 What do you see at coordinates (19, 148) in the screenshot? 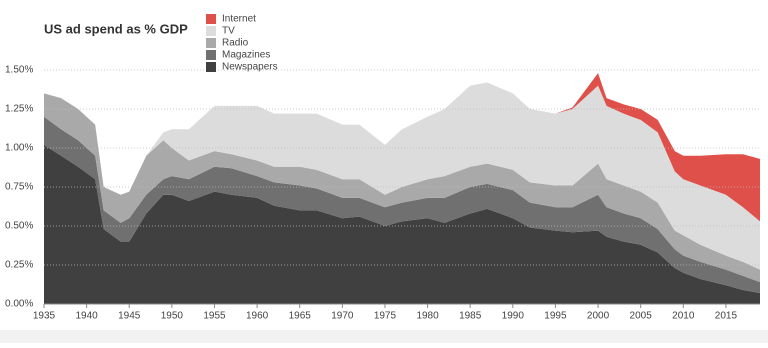
I see `y-tick-label: 1.00%` at bounding box center [19, 148].